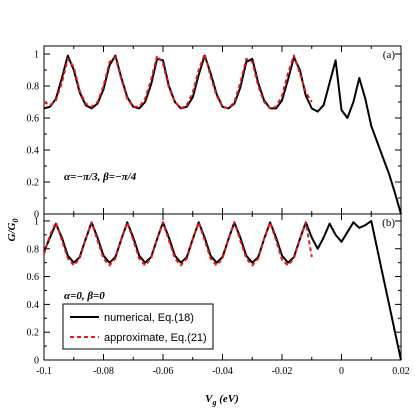 The image size is (415, 409). Describe the element at coordinates (214, 402) in the screenshot. I see `x-axis-label-sub: g` at that location.